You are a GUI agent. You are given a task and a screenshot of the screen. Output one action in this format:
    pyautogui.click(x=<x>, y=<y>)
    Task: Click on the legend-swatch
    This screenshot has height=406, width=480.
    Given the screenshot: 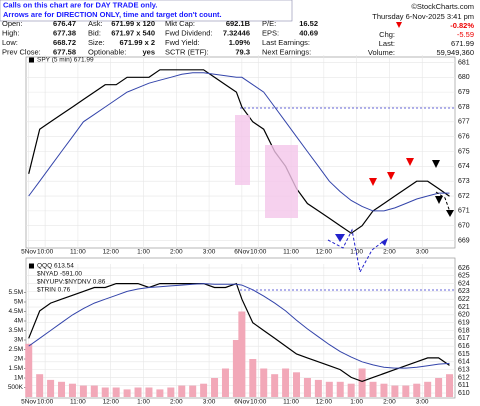 What is the action you would take?
    pyautogui.click(x=31, y=266)
    